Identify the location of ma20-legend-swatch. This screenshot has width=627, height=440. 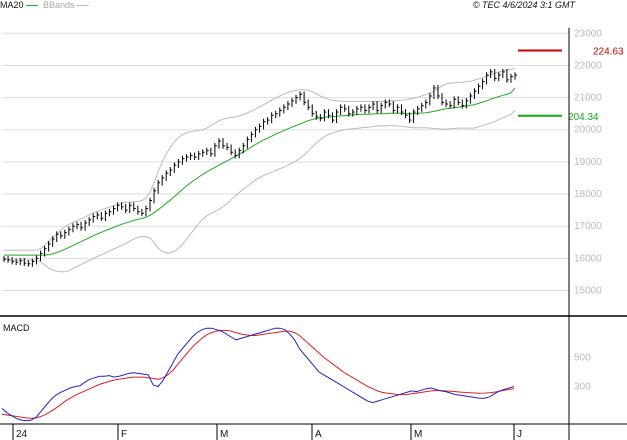
(31, 5).